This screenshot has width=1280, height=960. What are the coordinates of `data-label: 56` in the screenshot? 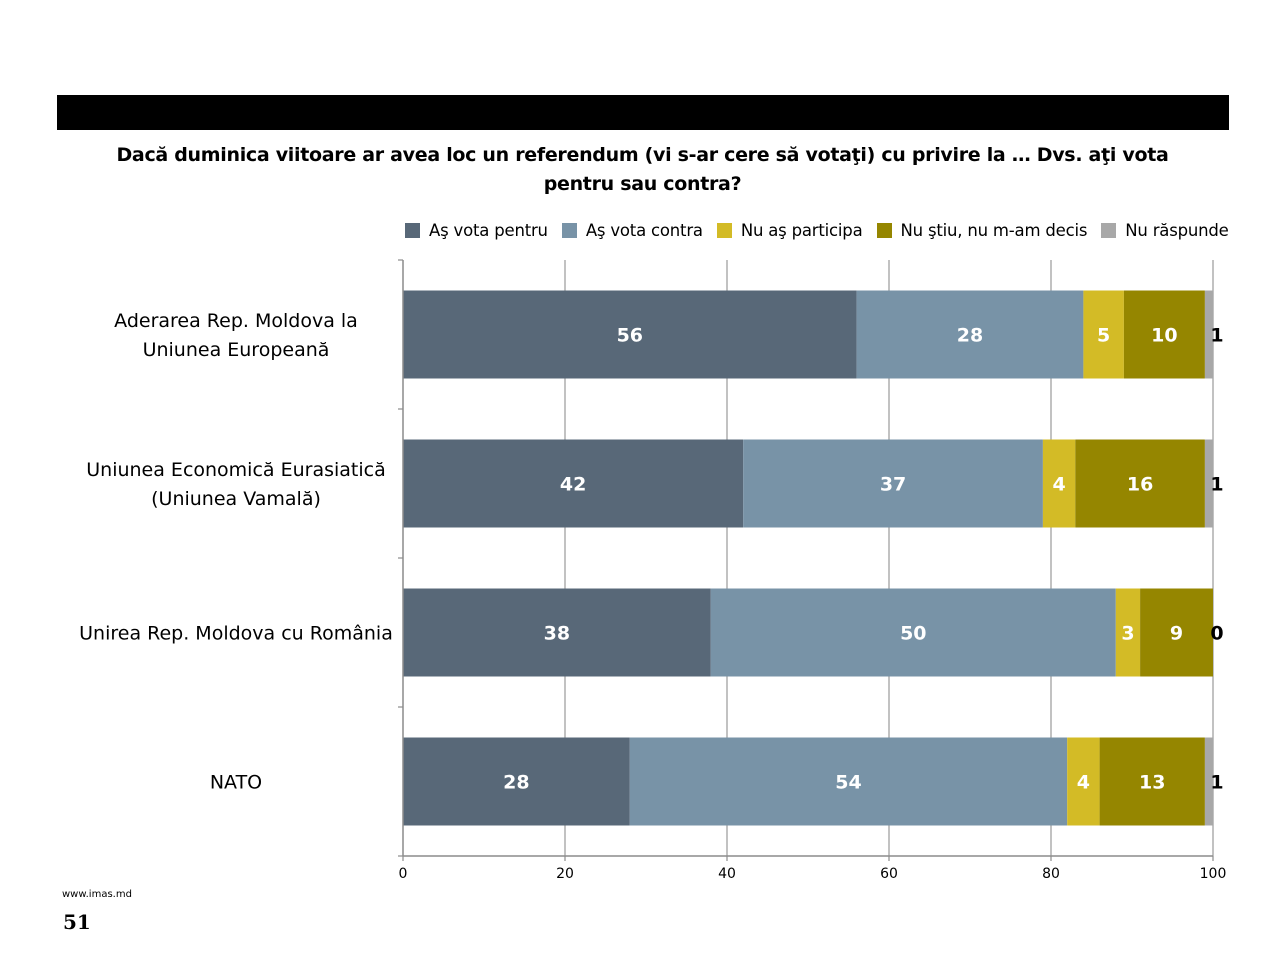 It's located at (630, 336).